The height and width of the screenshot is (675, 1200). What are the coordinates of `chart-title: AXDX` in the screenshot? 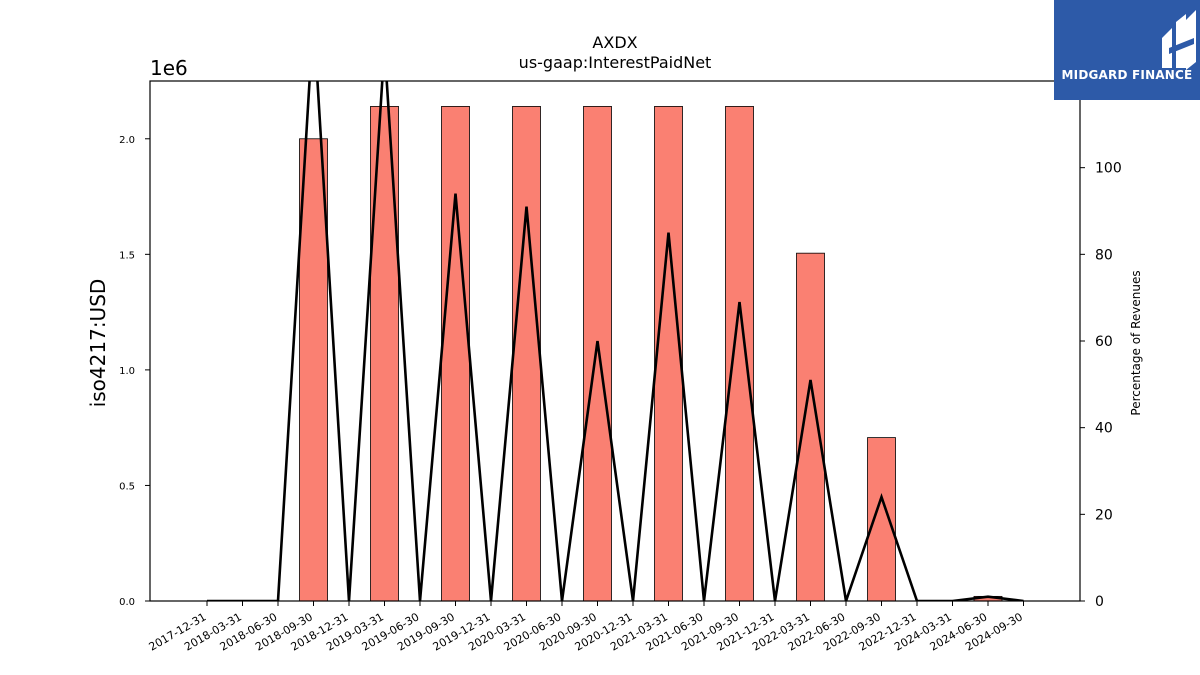 It's located at (614, 42).